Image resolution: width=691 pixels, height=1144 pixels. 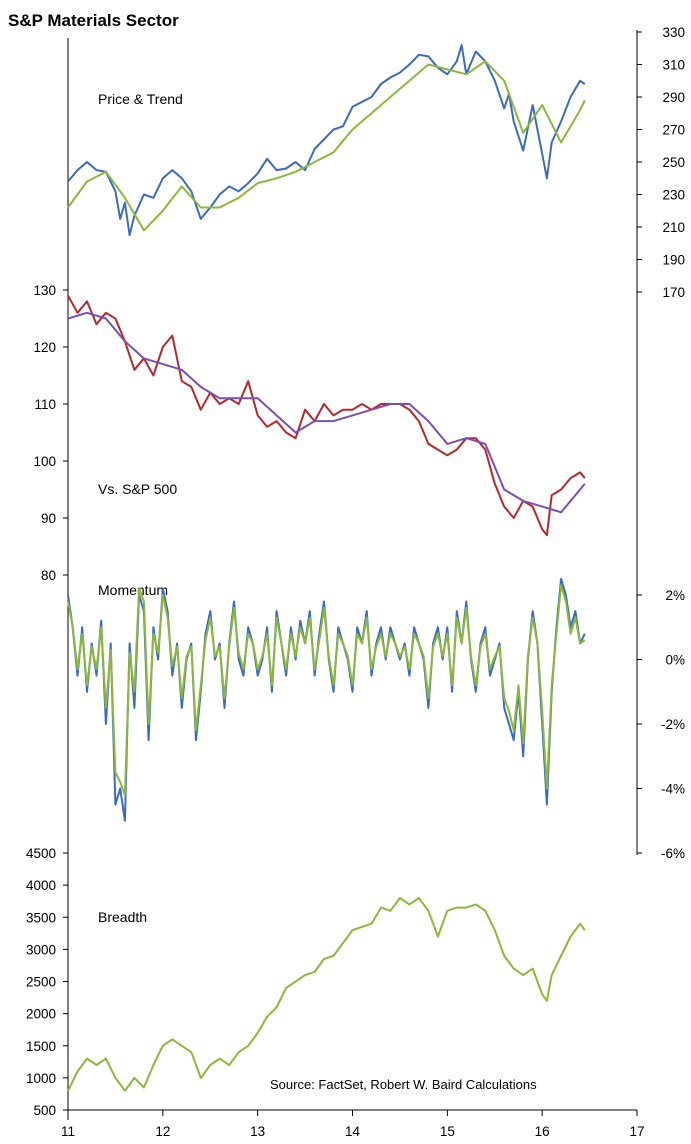 What do you see at coordinates (93, 20) in the screenshot?
I see `chart-title: S&P Materials Sector` at bounding box center [93, 20].